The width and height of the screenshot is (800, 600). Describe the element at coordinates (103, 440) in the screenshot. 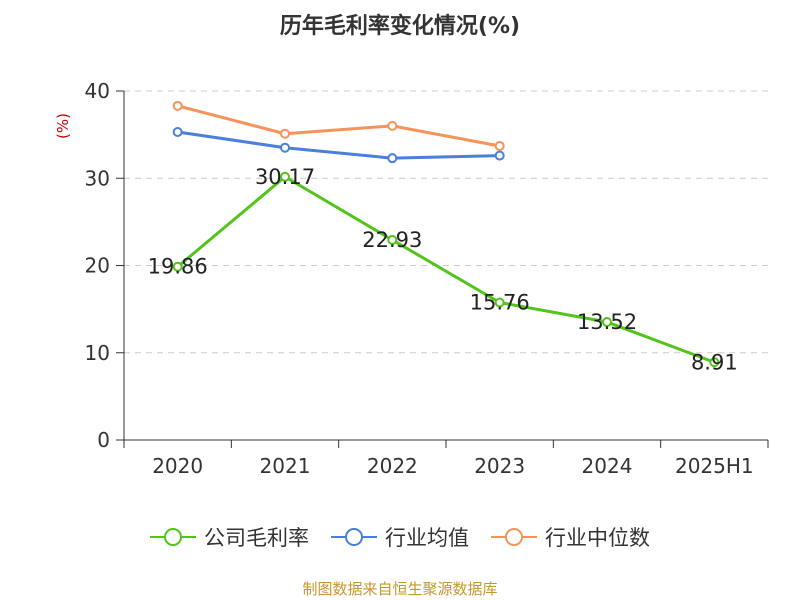

I see `y-tick-label: 0` at that location.